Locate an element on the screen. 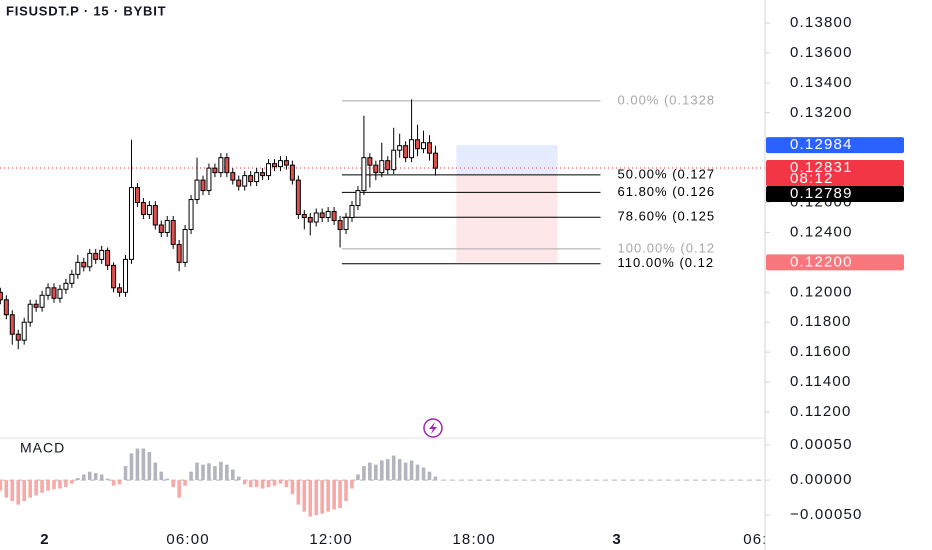 This screenshot has width=932, height=550. y2-tick-label: 0.00000 is located at coordinates (821, 479).